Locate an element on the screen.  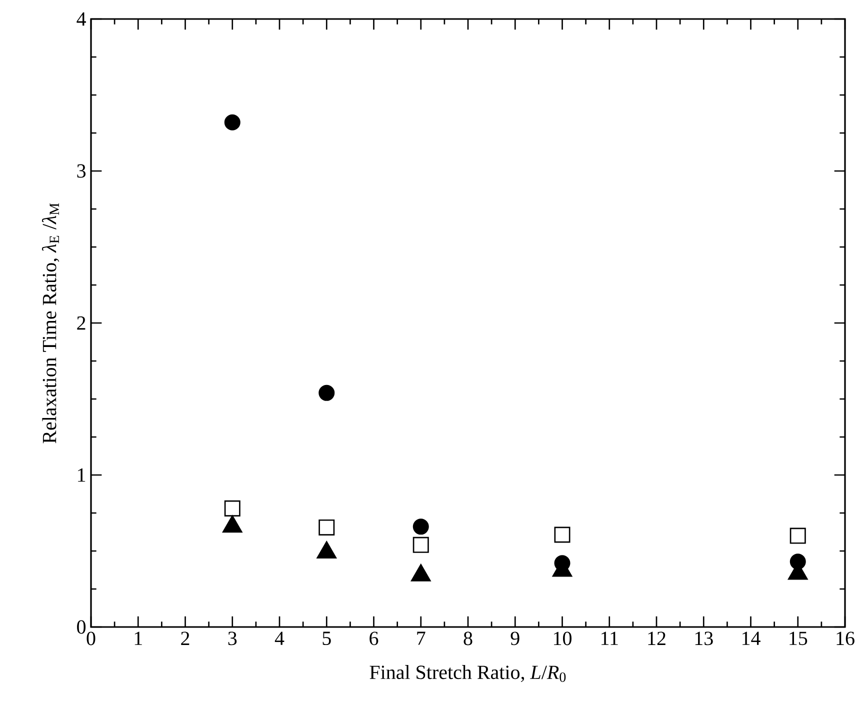
x-tick-label: 16 is located at coordinates (845, 639).